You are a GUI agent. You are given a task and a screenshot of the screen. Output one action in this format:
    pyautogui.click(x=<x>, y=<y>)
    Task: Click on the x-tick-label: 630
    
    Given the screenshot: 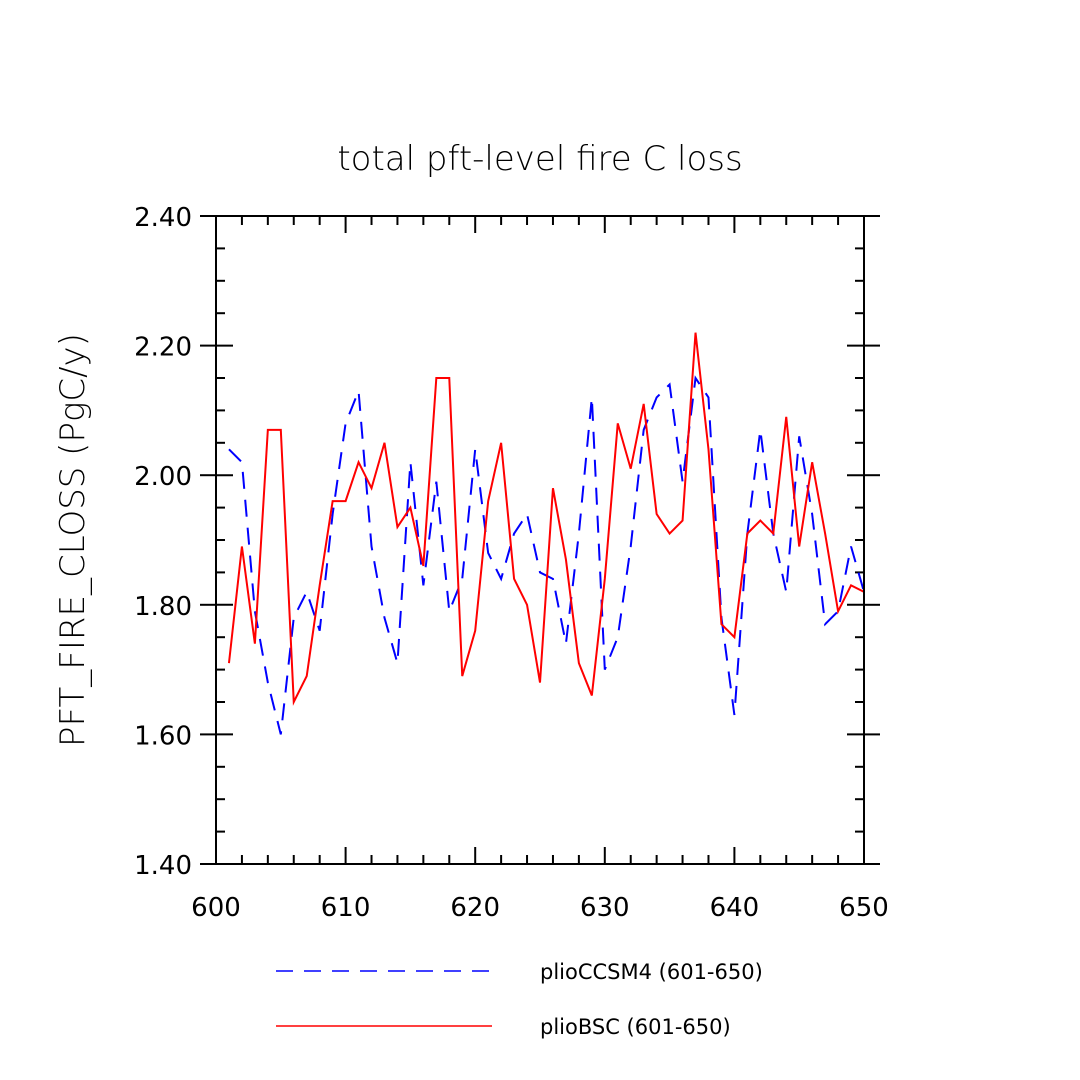 What is the action you would take?
    pyautogui.click(x=605, y=908)
    